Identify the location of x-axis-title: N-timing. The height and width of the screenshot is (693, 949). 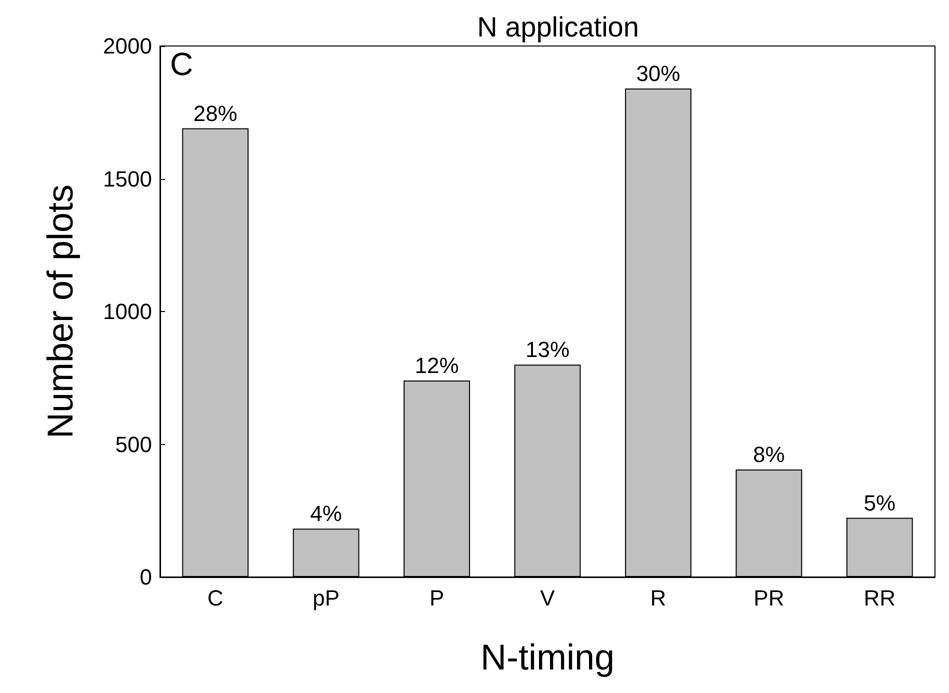
(547, 657).